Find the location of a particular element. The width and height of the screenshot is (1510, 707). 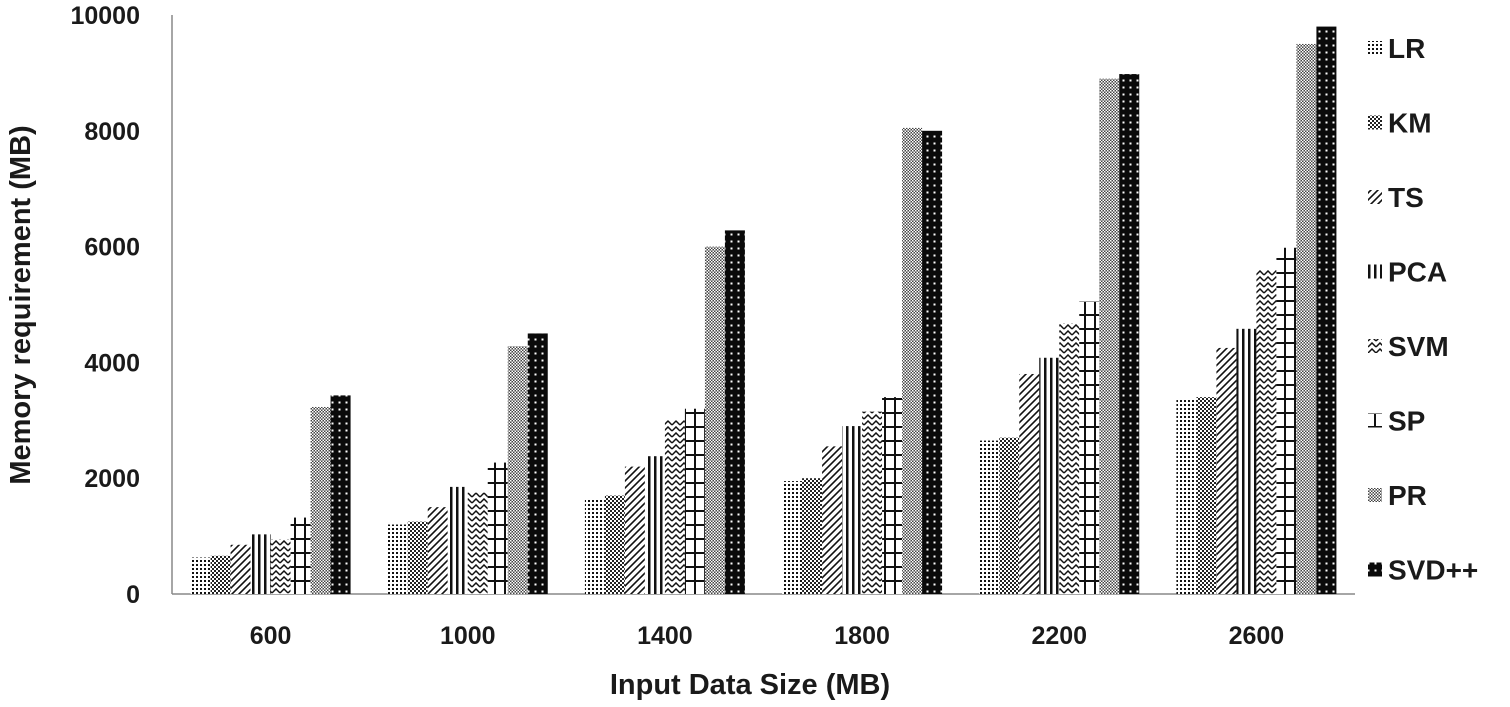

y-tick-label: 2000 is located at coordinates (112, 479).